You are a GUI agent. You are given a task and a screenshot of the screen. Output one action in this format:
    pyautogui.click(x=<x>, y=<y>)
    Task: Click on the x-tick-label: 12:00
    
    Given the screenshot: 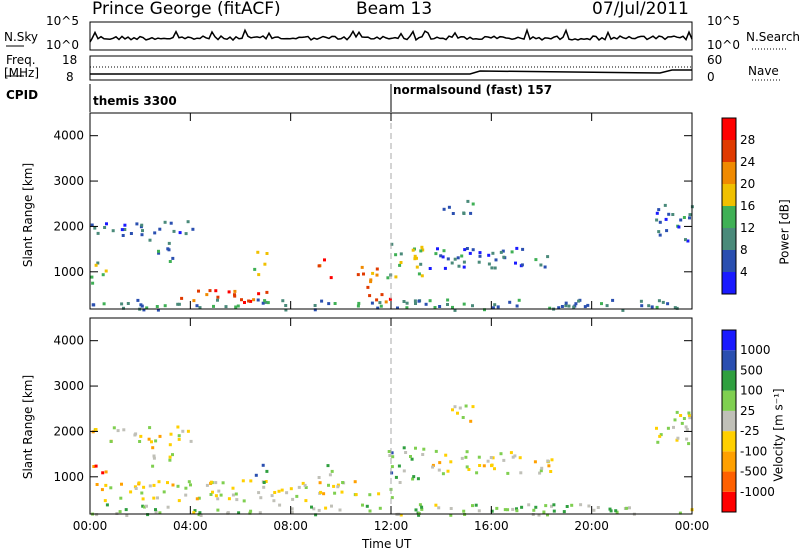 What is the action you would take?
    pyautogui.click(x=391, y=526)
    